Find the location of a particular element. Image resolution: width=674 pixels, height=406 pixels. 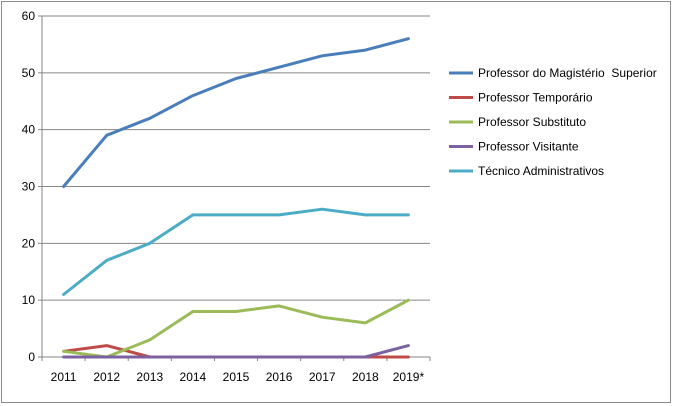

x-tick-label: 2018 is located at coordinates (365, 377).